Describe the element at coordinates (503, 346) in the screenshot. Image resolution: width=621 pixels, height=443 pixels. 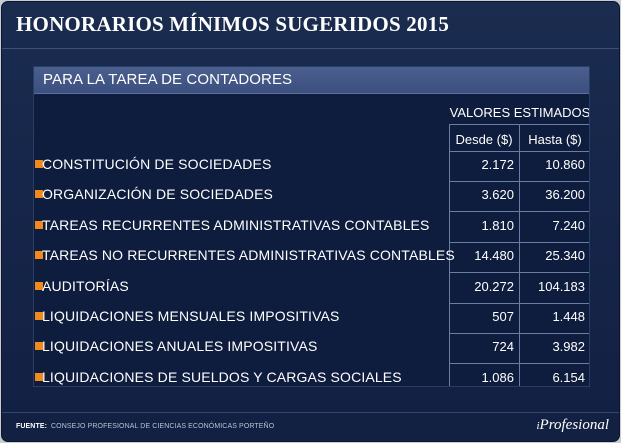
I see `row-value-desde: 724` at that location.